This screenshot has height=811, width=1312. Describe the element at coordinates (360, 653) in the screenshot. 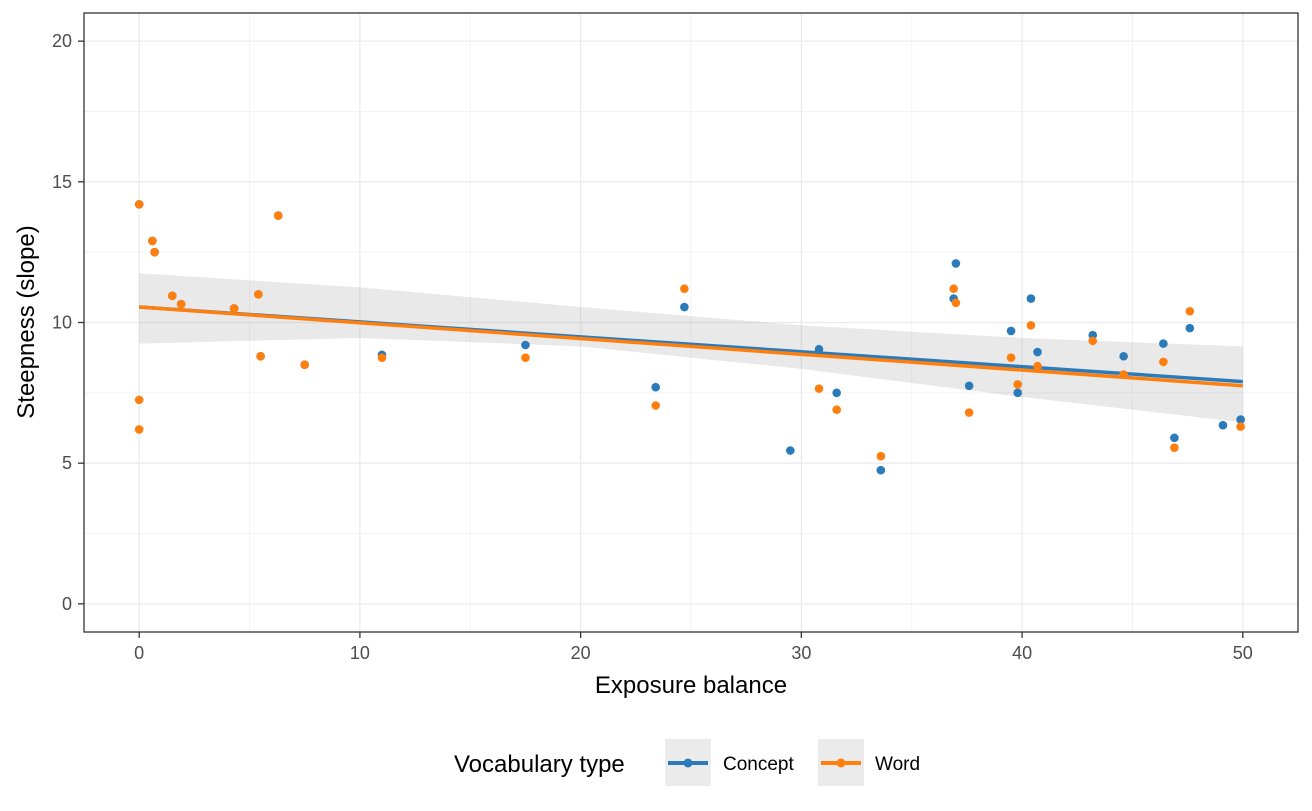

I see `x-tick-label: 10` at that location.